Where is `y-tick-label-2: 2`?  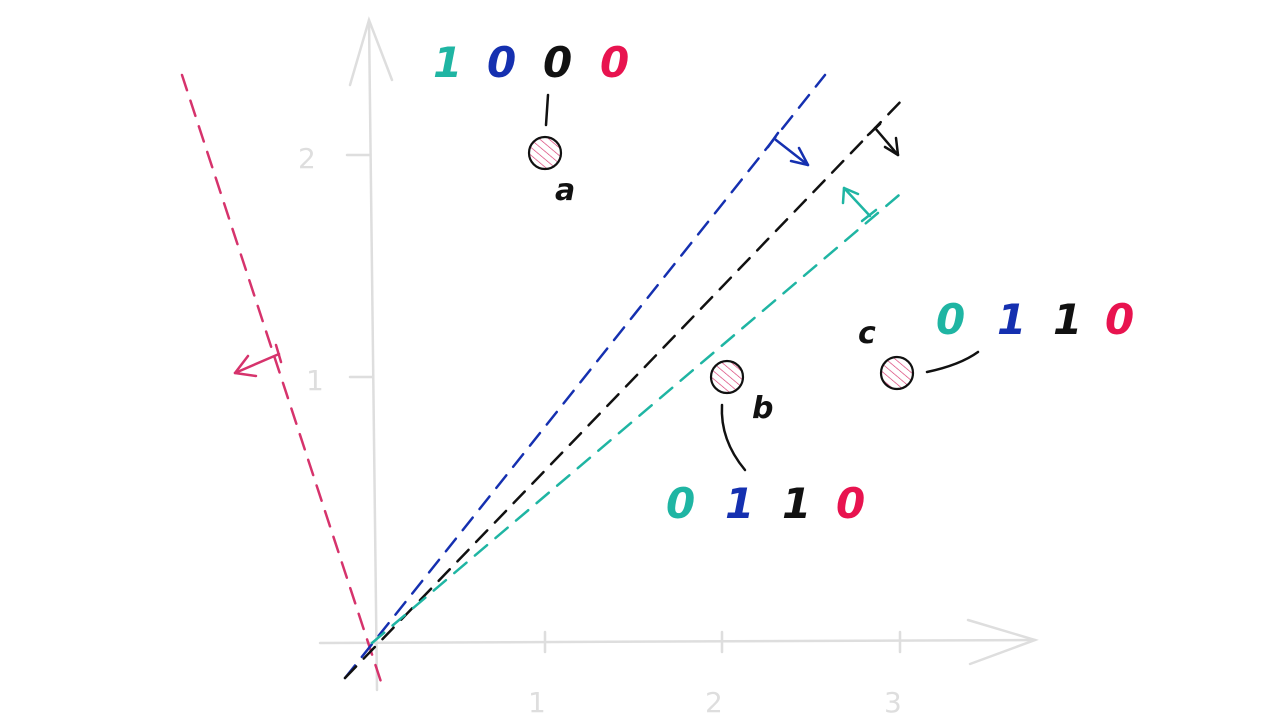 y-tick-label-2: 2 is located at coordinates (307, 158).